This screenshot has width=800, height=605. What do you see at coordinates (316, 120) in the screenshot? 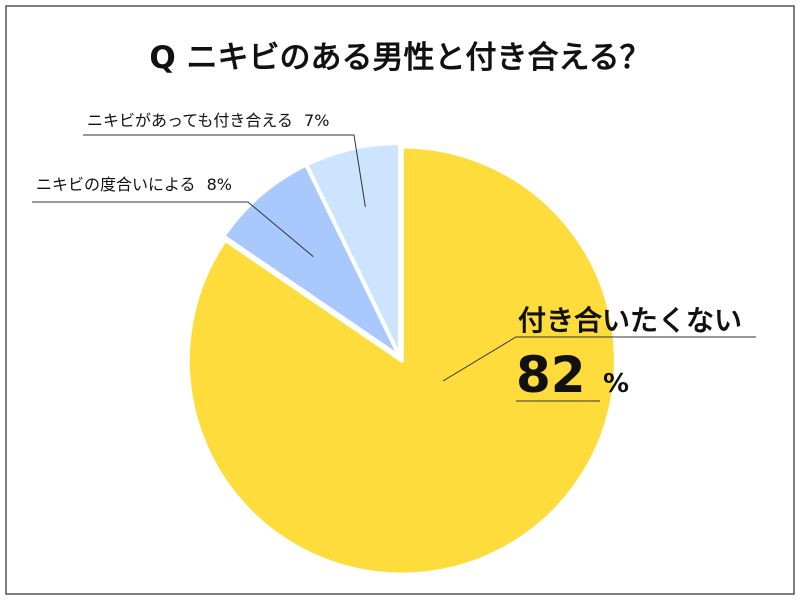
I see `slice-label-dating-ok-value: 7%` at bounding box center [316, 120].